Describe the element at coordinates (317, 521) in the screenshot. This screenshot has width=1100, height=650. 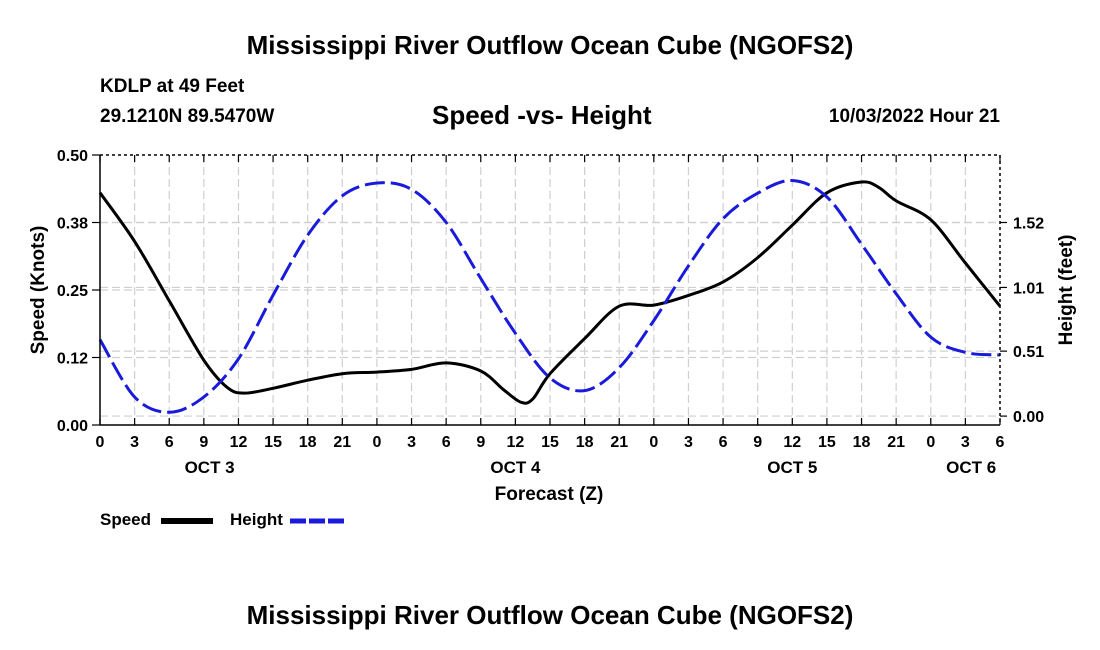
I see `legend-height-swatch` at that location.